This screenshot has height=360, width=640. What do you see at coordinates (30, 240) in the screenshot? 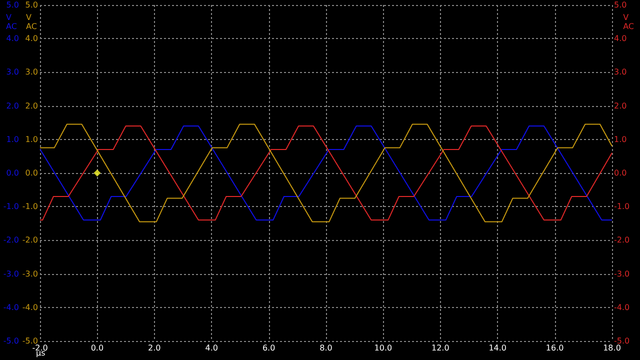
I see `y-tick-label: -2.0` at bounding box center [30, 240].